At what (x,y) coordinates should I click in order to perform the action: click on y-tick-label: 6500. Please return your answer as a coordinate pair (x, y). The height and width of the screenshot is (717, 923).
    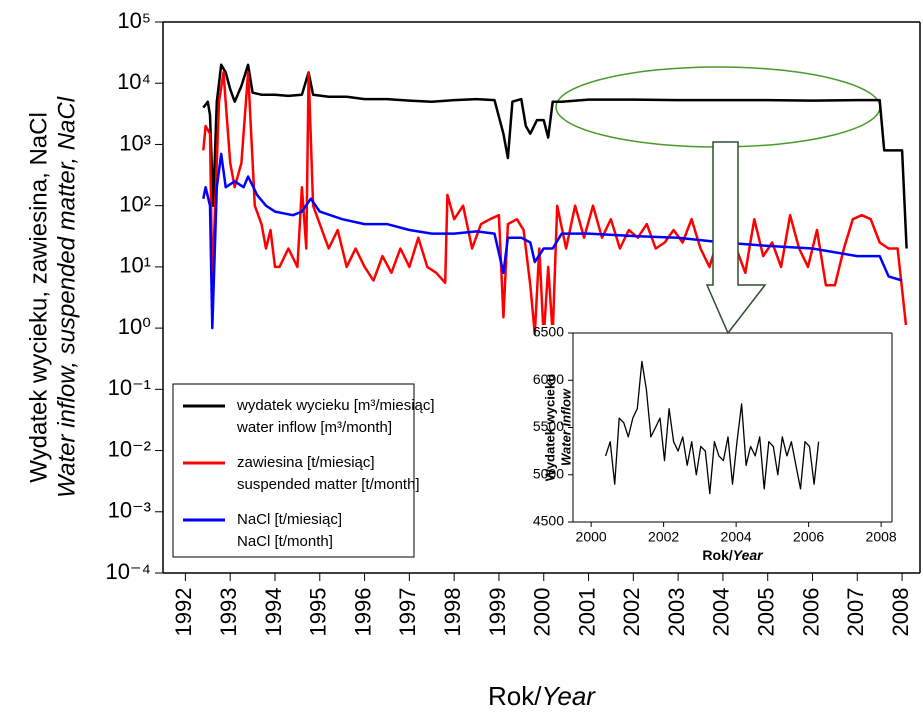
    Looking at the image, I should click on (548, 332).